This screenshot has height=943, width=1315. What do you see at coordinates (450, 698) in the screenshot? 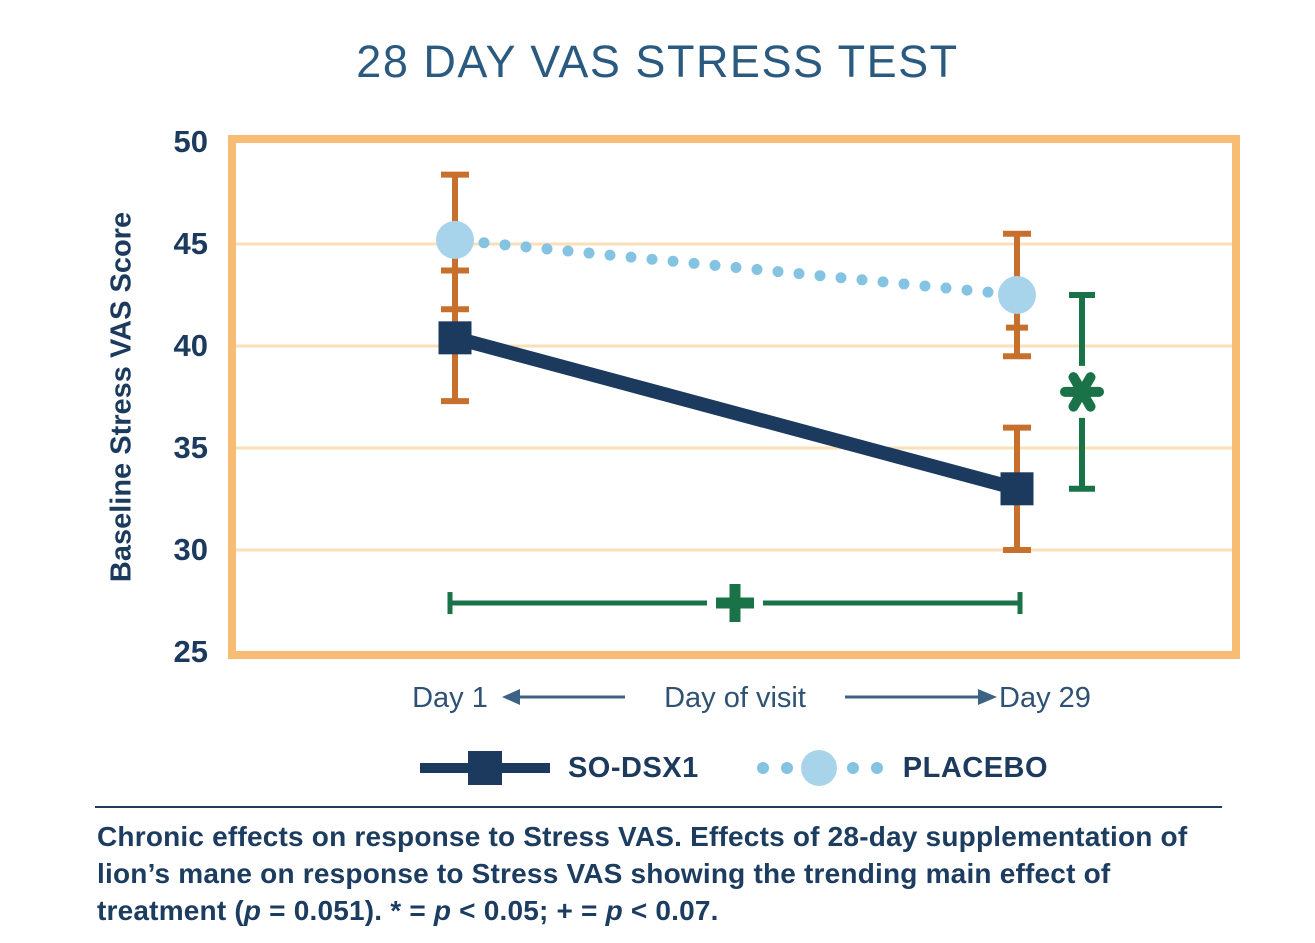
I see `x-tick-label-day1: Day 1` at bounding box center [450, 698].